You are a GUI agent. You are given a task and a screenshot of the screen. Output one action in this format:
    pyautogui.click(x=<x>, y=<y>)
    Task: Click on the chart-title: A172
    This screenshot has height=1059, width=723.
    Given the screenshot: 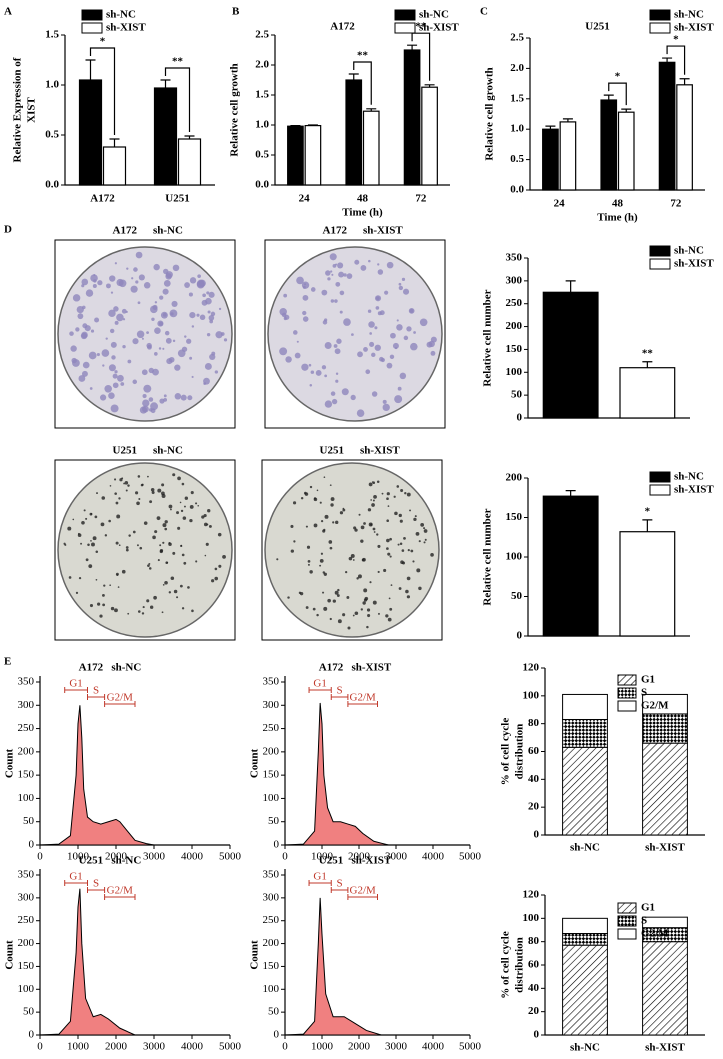 What is the action you would take?
    pyautogui.click(x=342, y=27)
    